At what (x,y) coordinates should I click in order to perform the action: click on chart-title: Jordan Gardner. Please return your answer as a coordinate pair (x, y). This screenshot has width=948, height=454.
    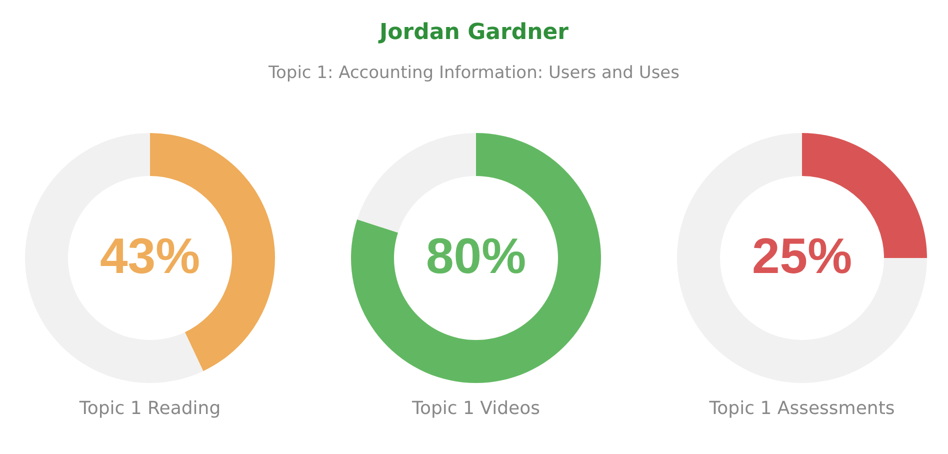
    Looking at the image, I should click on (473, 32).